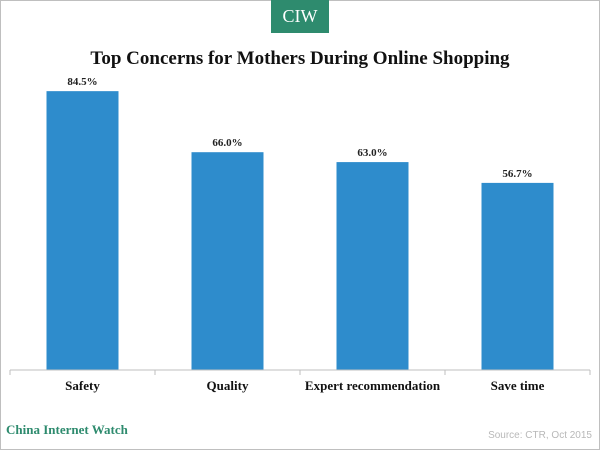  Describe the element at coordinates (517, 276) in the screenshot. I see `bar-save-time` at that location.